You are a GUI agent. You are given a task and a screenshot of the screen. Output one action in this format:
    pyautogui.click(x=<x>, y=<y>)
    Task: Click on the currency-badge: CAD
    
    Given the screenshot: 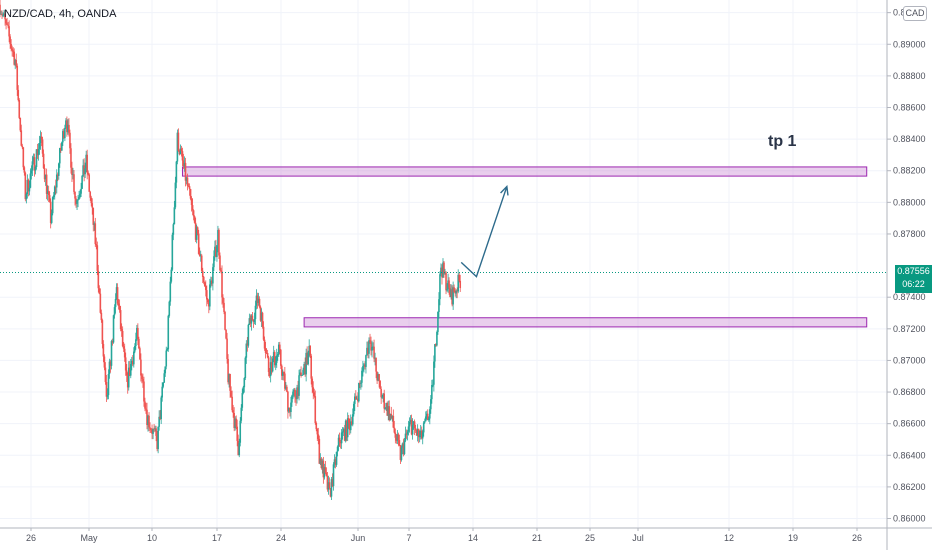 What is the action you would take?
    pyautogui.click(x=915, y=13)
    